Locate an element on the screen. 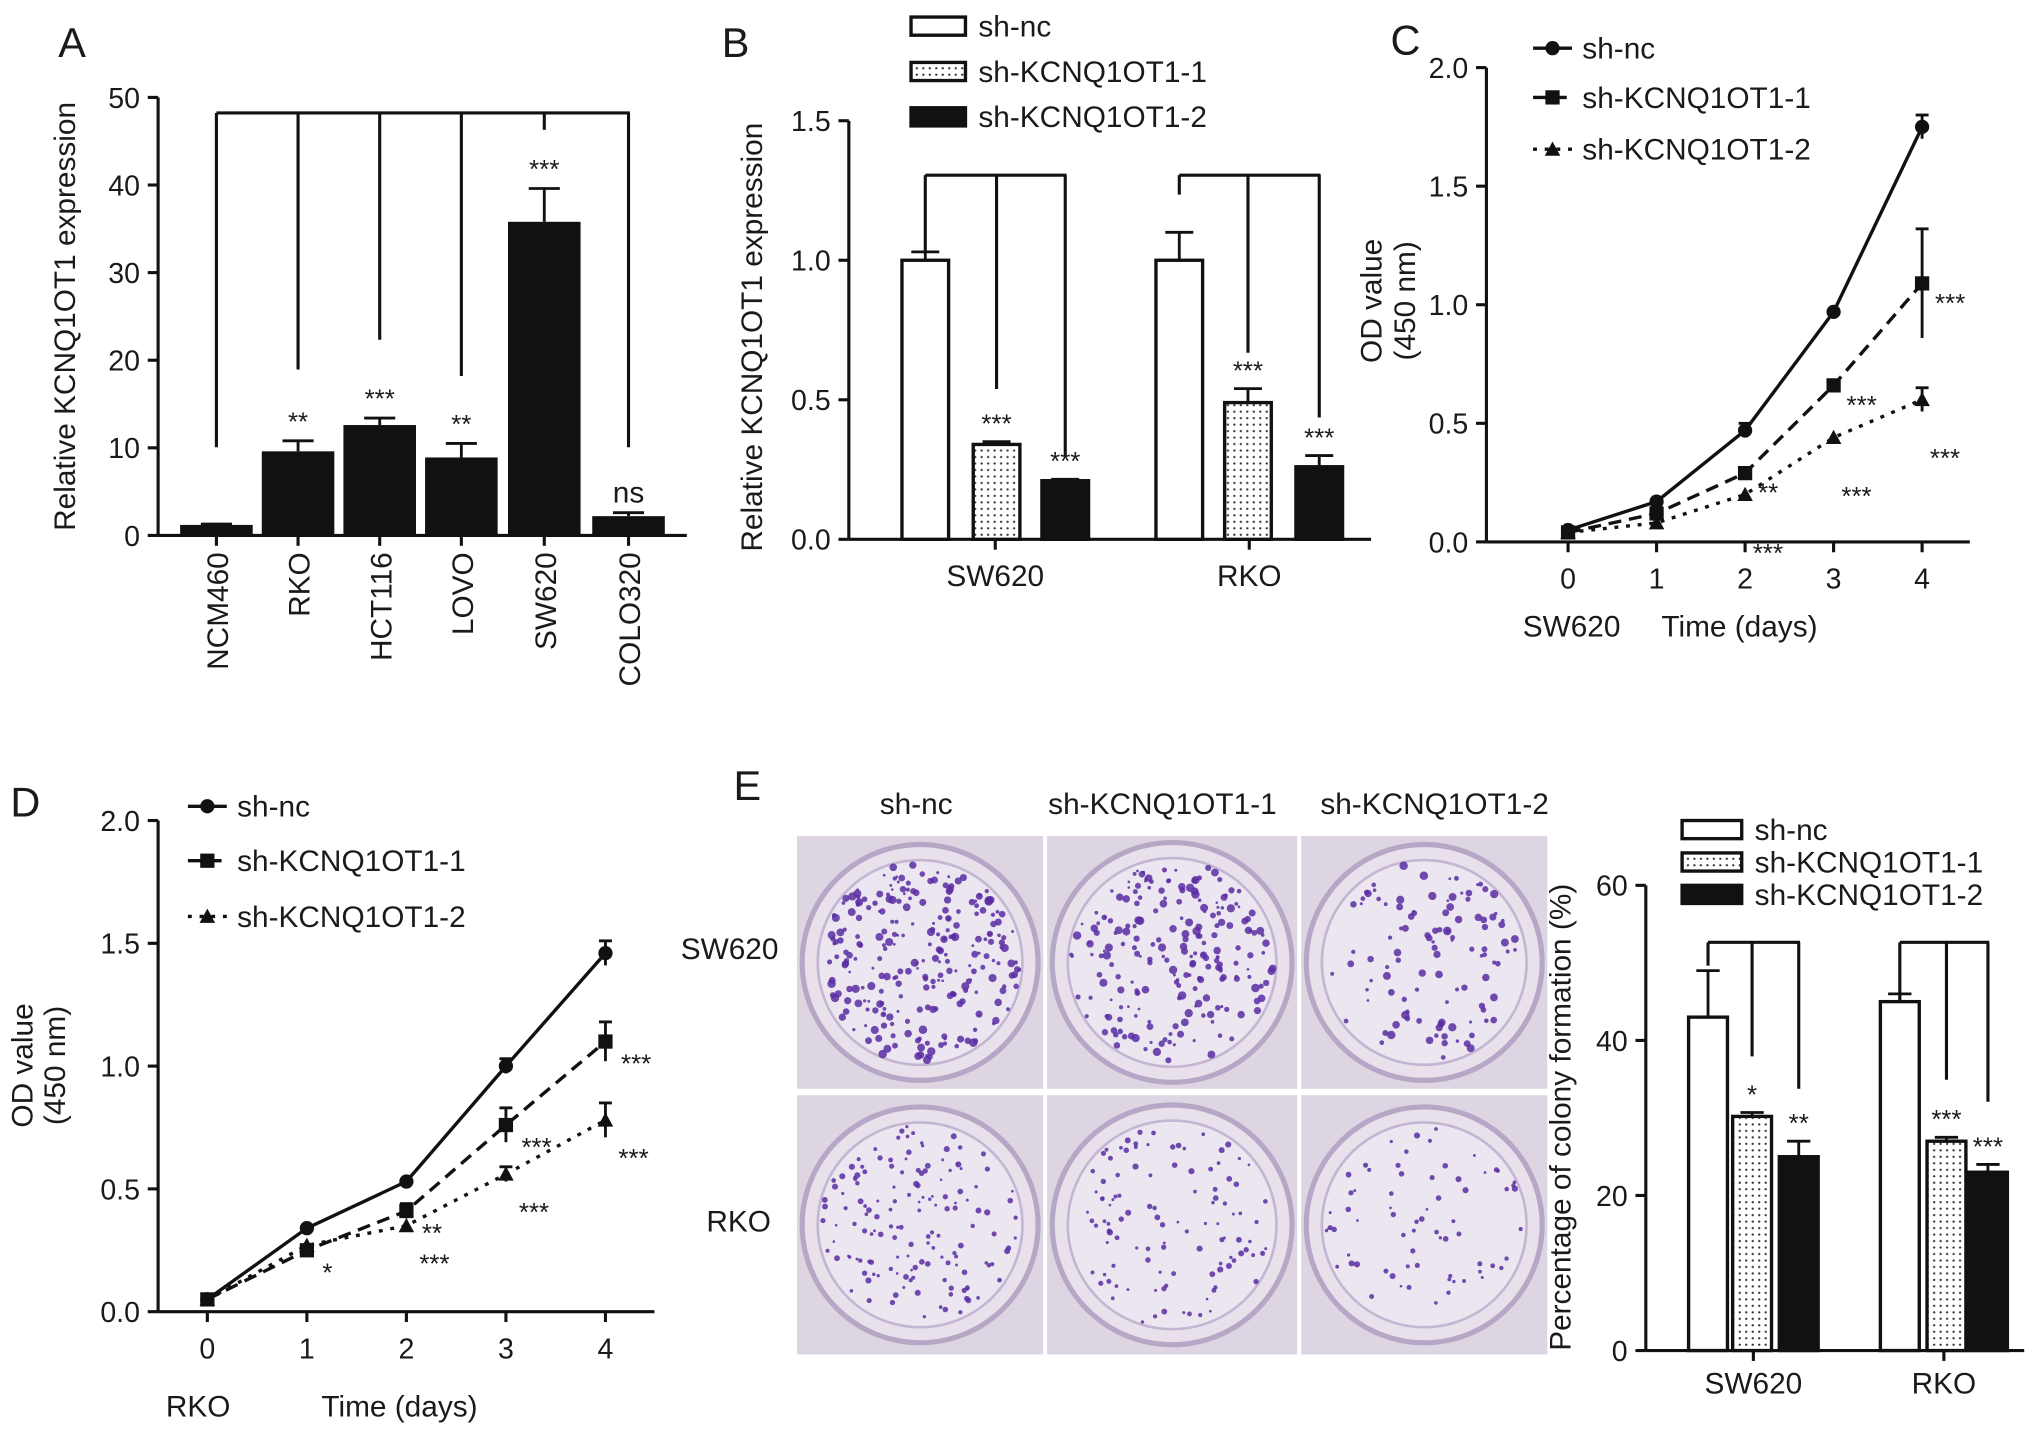 The image size is (2032, 1435). bar-sw620 is located at coordinates (544, 378).